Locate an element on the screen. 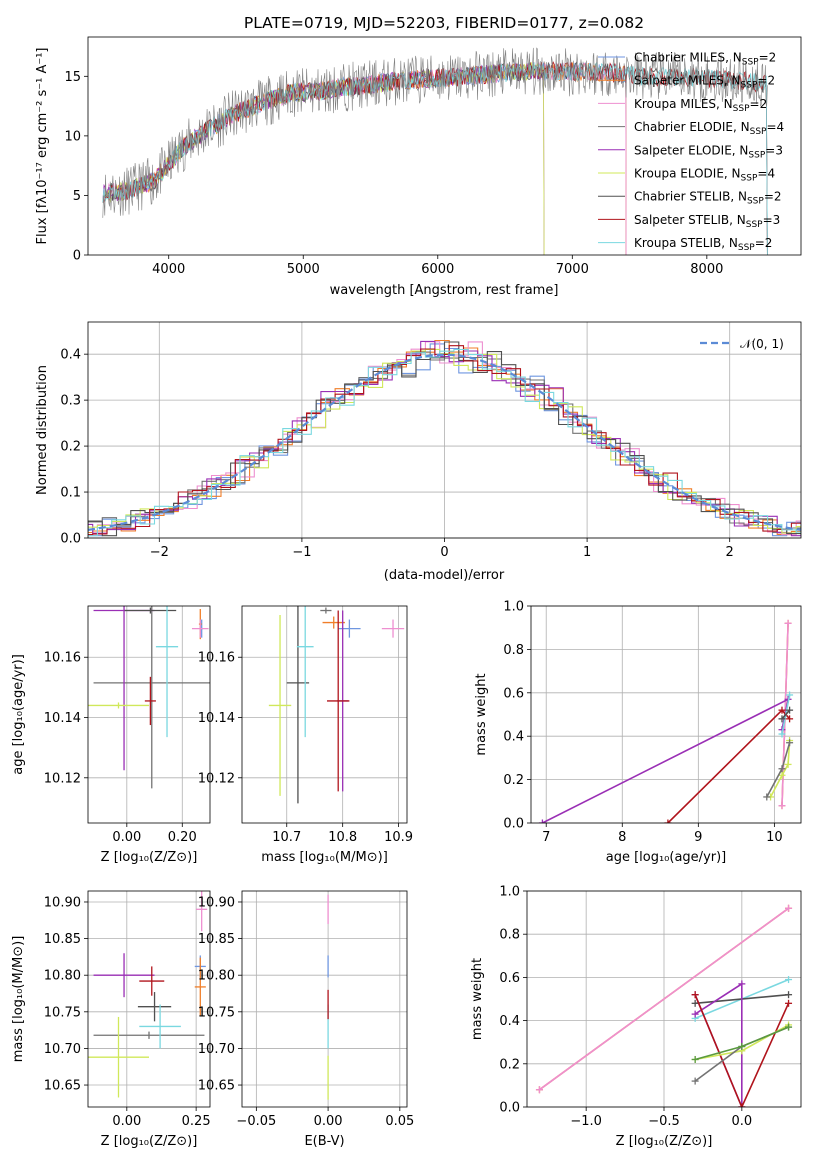 The height and width of the screenshot is (1170, 819). x-tick-label: 0.25 is located at coordinates (196, 1121).